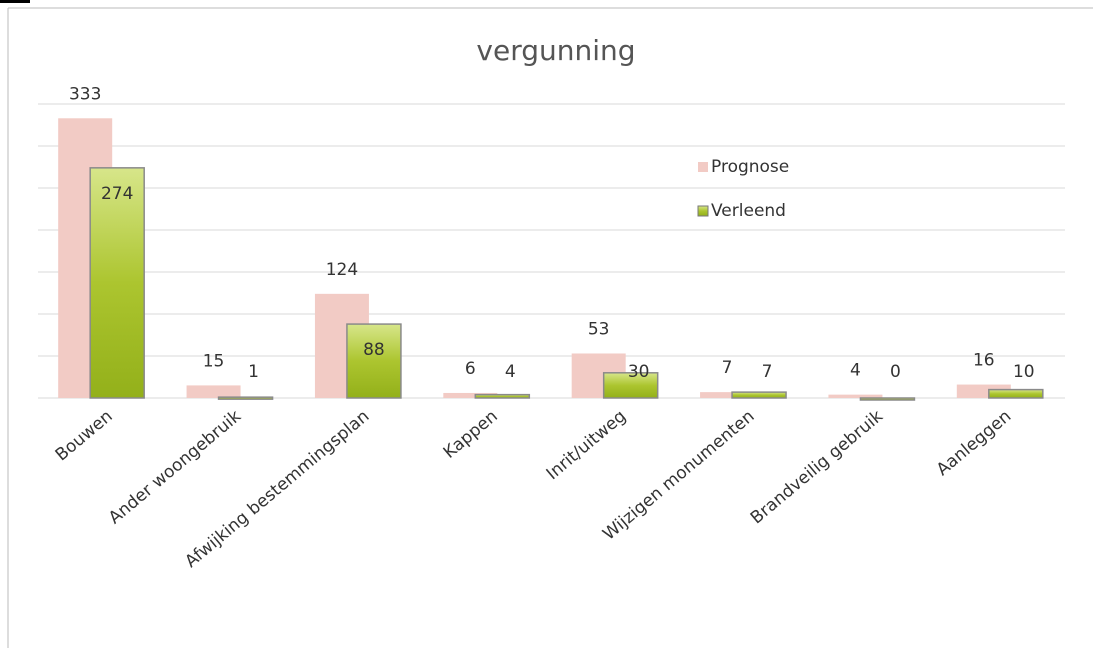 Image resolution: width=1093 pixels, height=652 pixels. I want to click on chart-title: vergunning, so click(555, 50).